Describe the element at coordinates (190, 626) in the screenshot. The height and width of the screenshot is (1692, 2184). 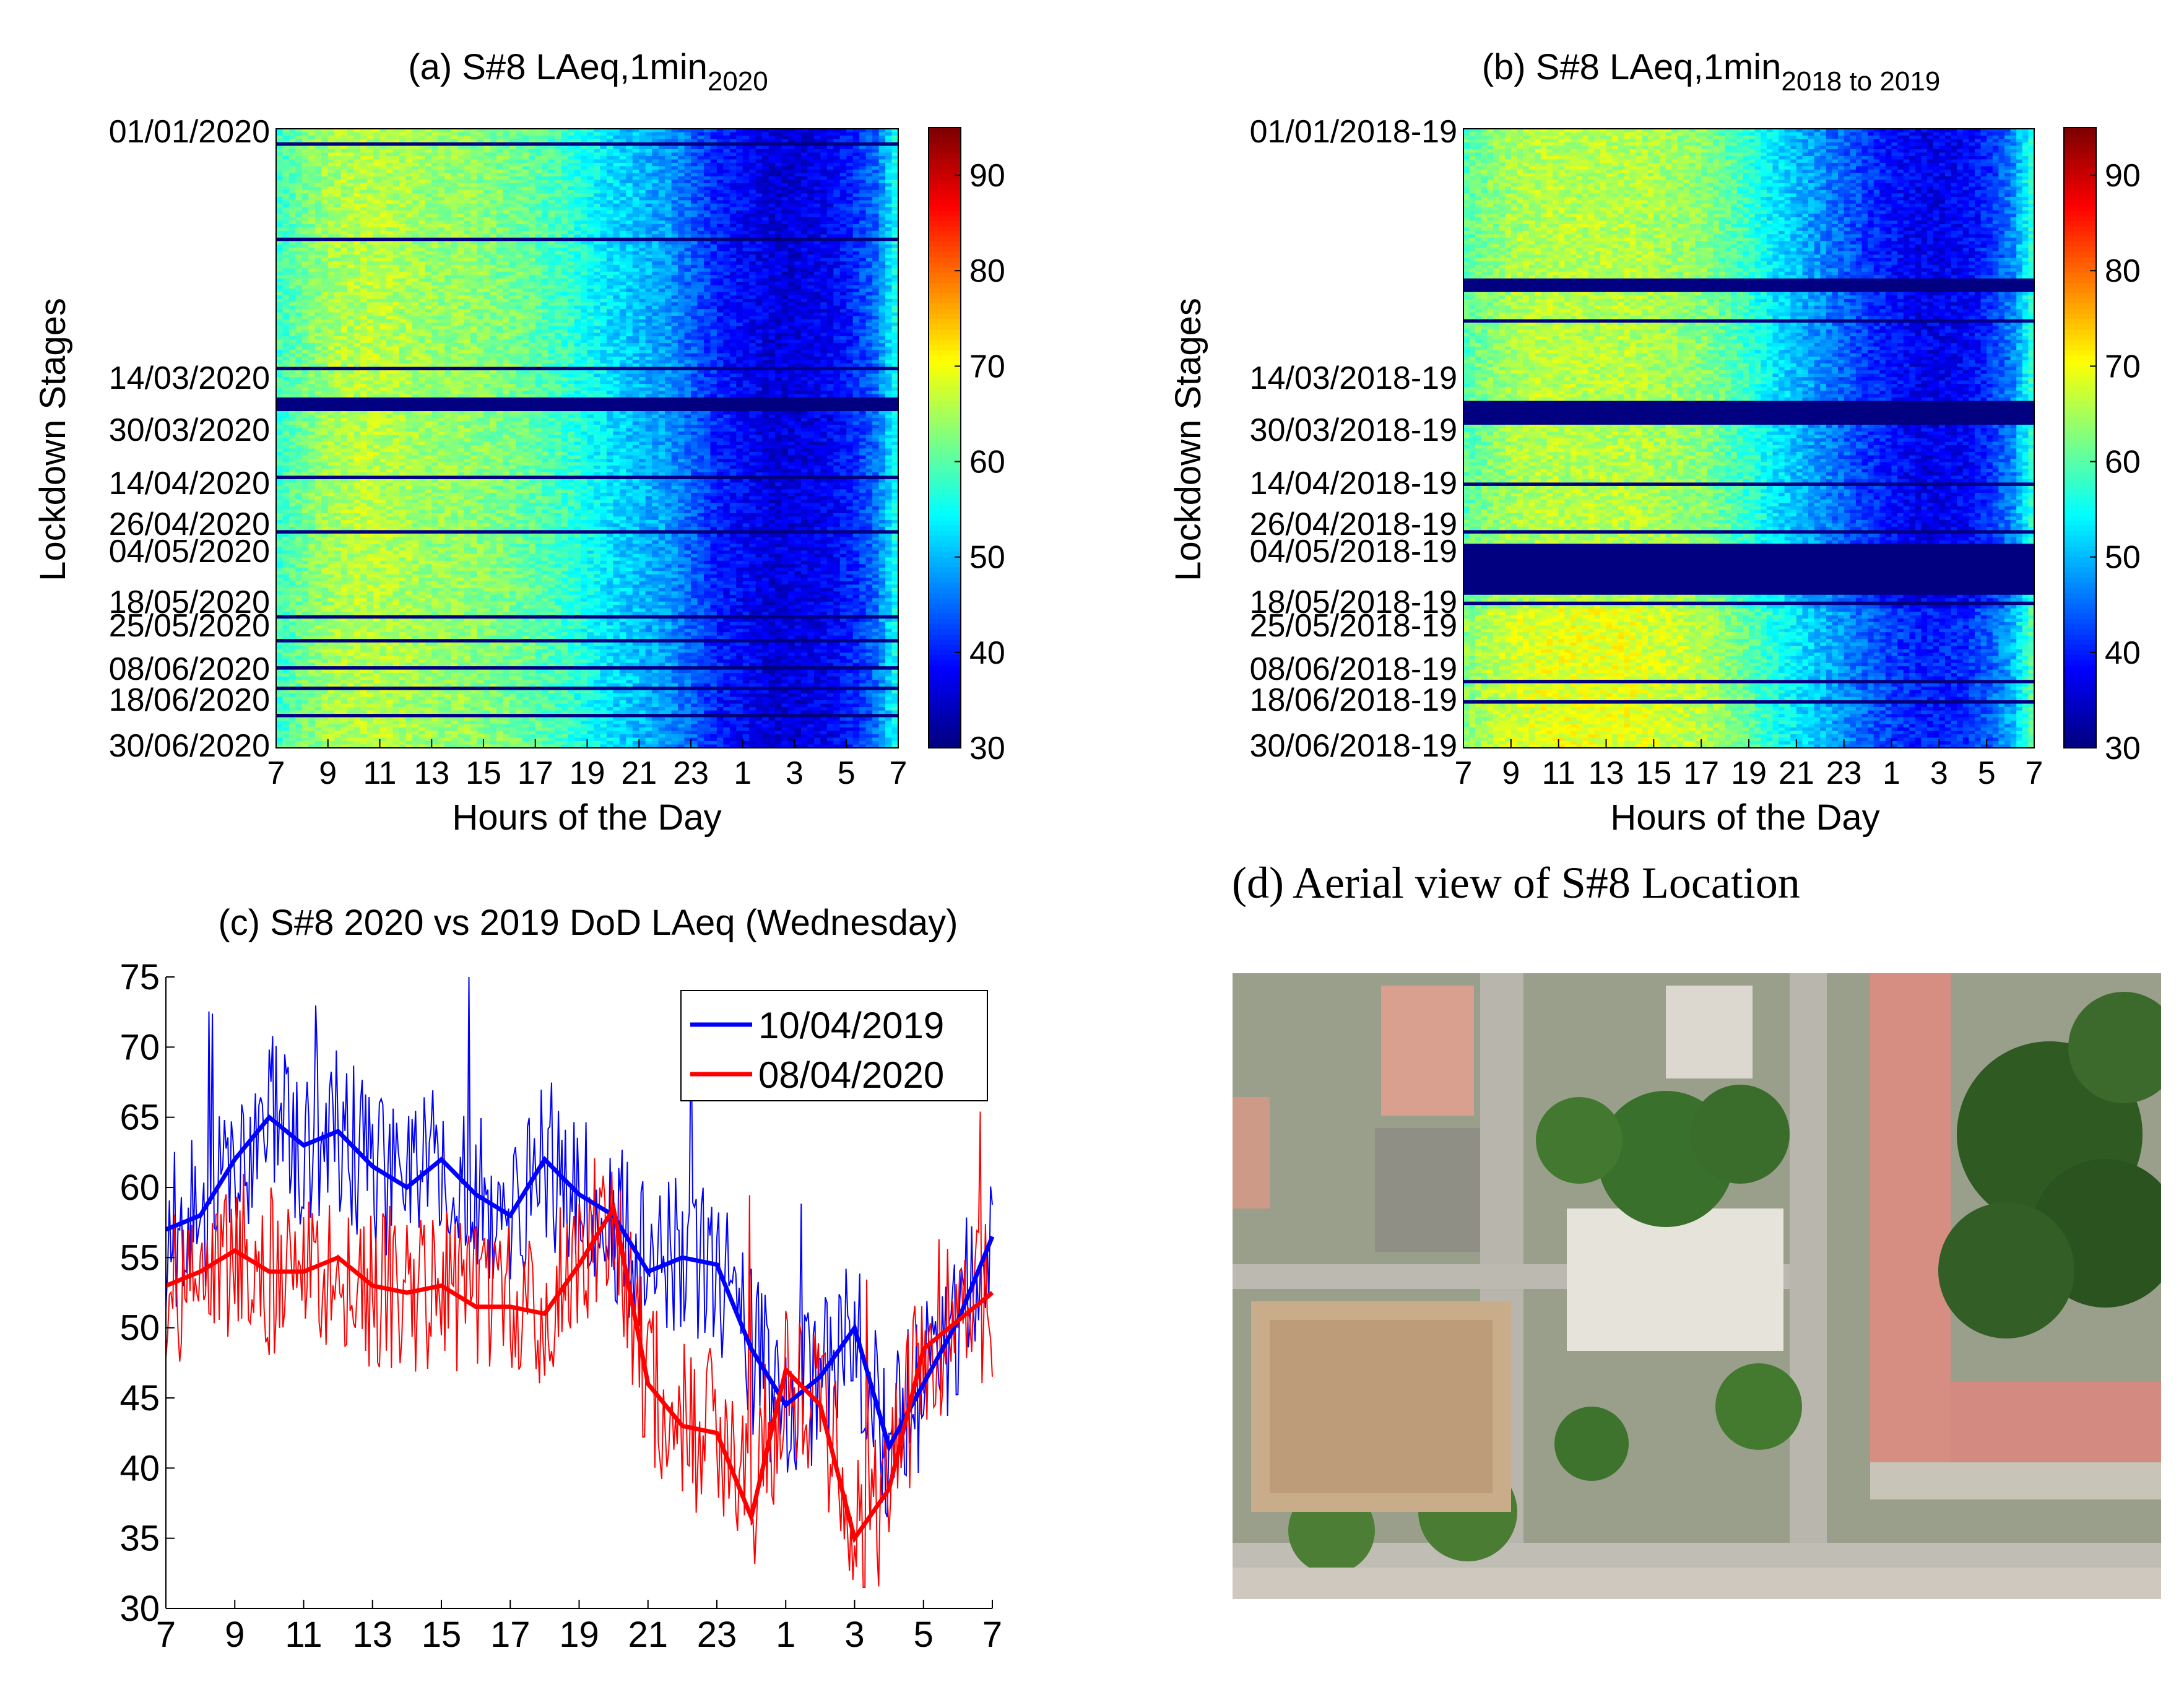
I see `date-tick-label: 25/05/2020` at that location.